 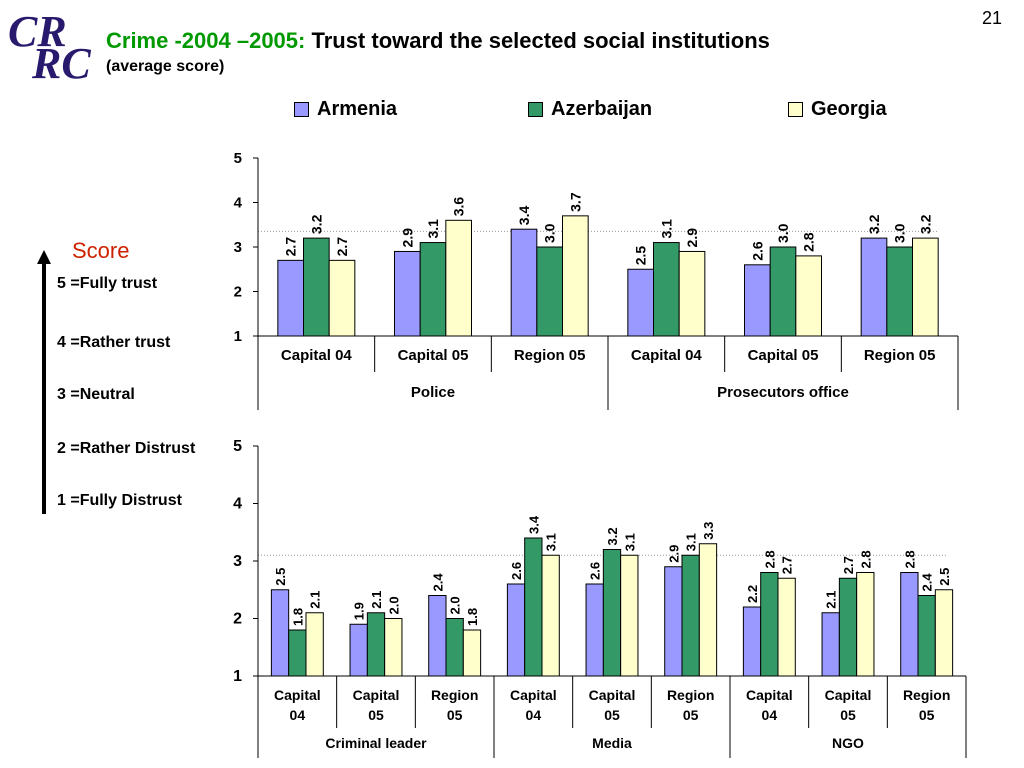 I want to click on score-title: Score, so click(x=101, y=250).